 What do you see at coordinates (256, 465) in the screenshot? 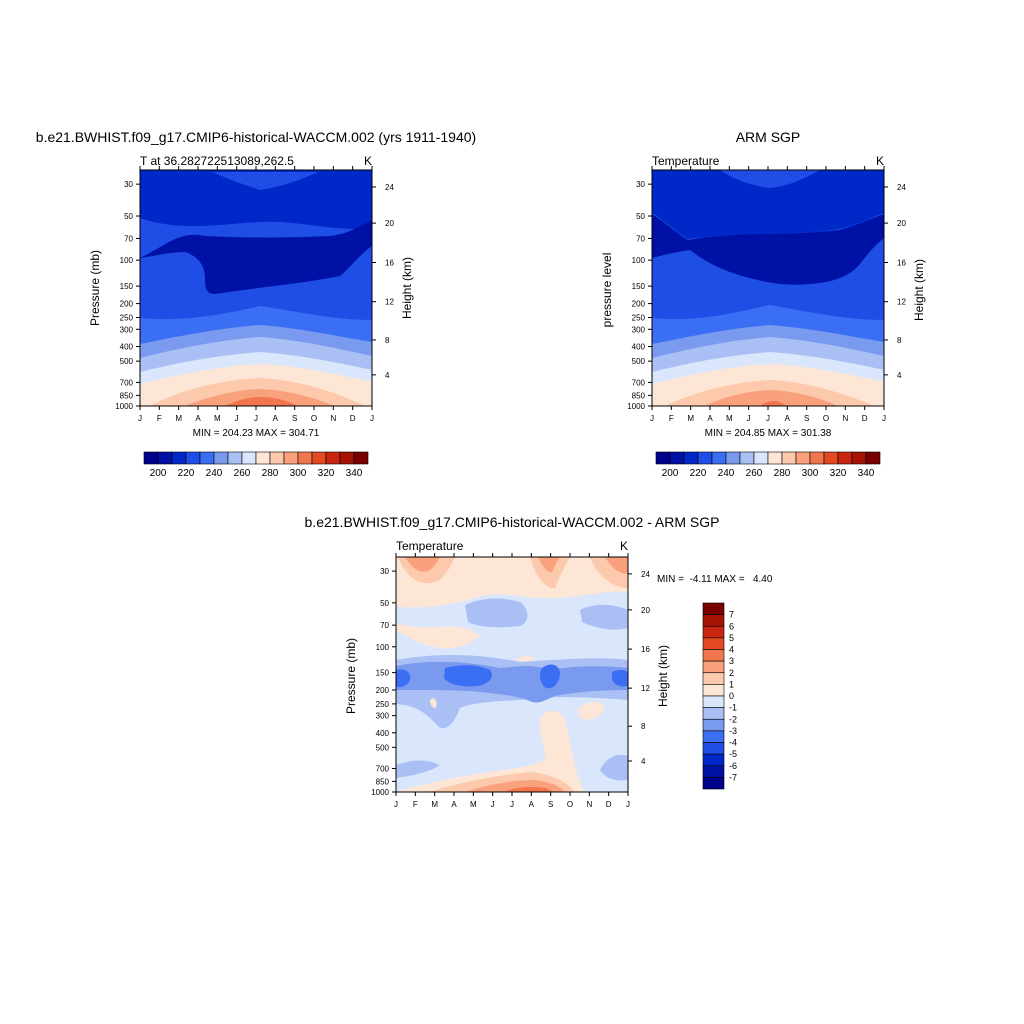
I see `colorbar: 200 220 240 260 280 300 320 340` at bounding box center [256, 465].